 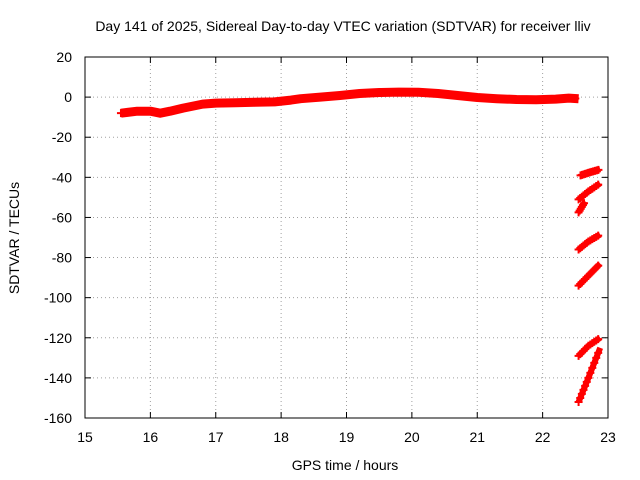 I want to click on y-tick-label: 0, so click(x=68, y=97).